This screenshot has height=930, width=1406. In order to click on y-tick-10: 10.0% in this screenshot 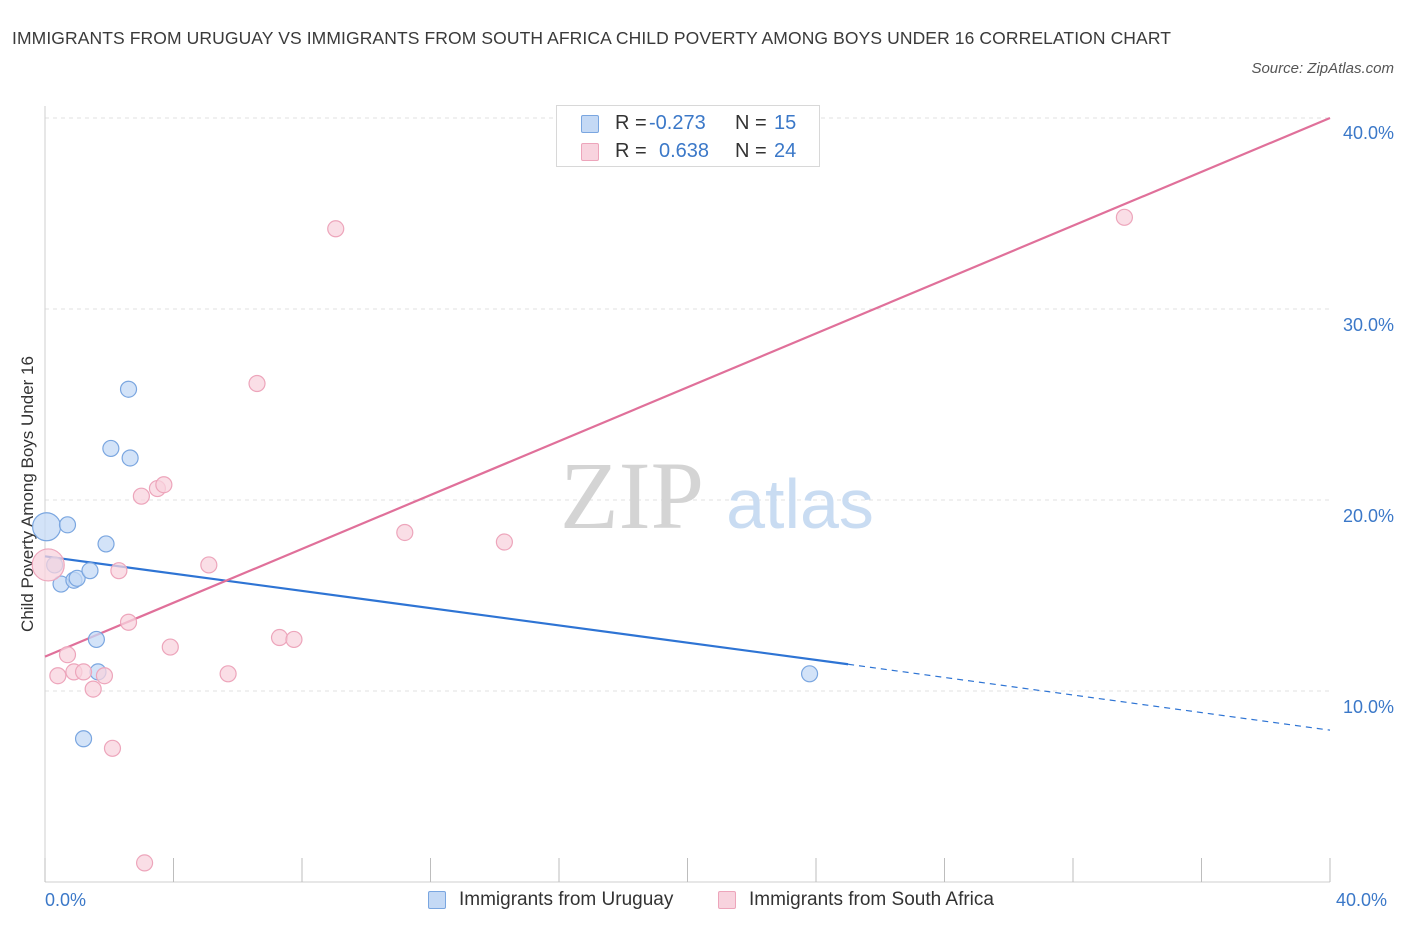, I will do `click(1368, 707)`.